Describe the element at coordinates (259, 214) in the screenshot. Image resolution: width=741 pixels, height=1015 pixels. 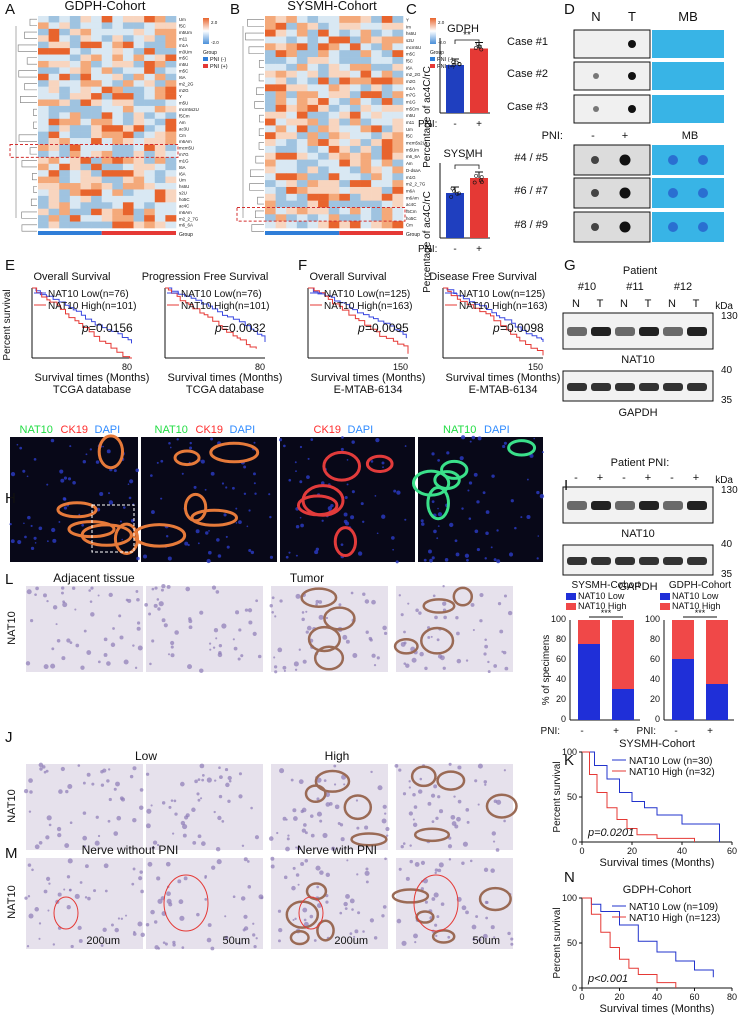
I see `dendrogram-branch` at that location.